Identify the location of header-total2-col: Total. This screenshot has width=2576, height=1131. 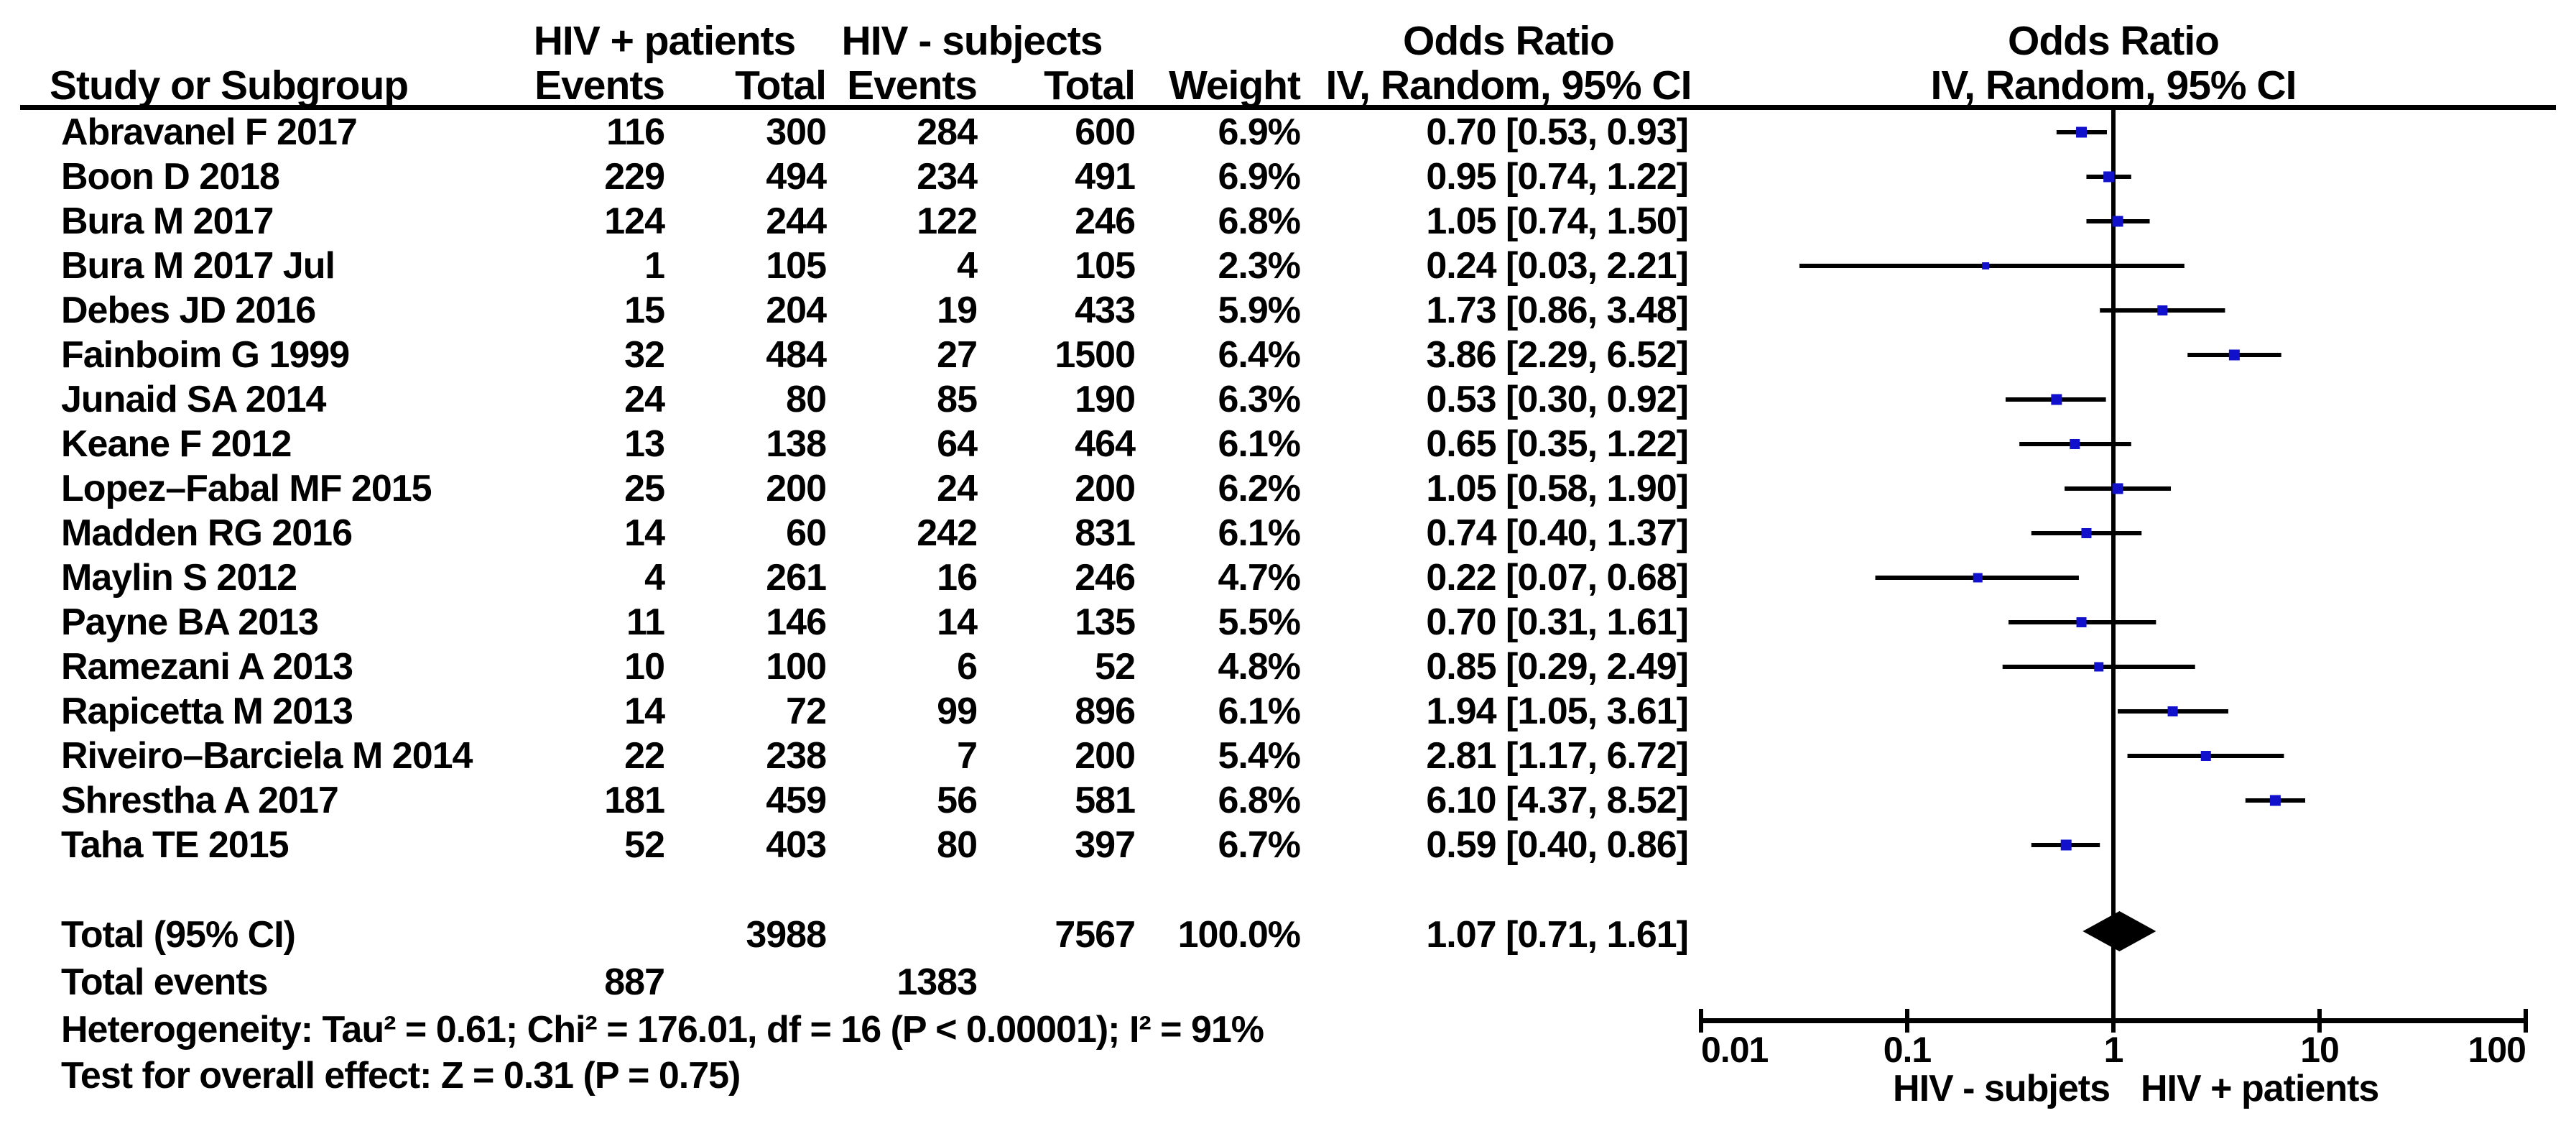
(1090, 86).